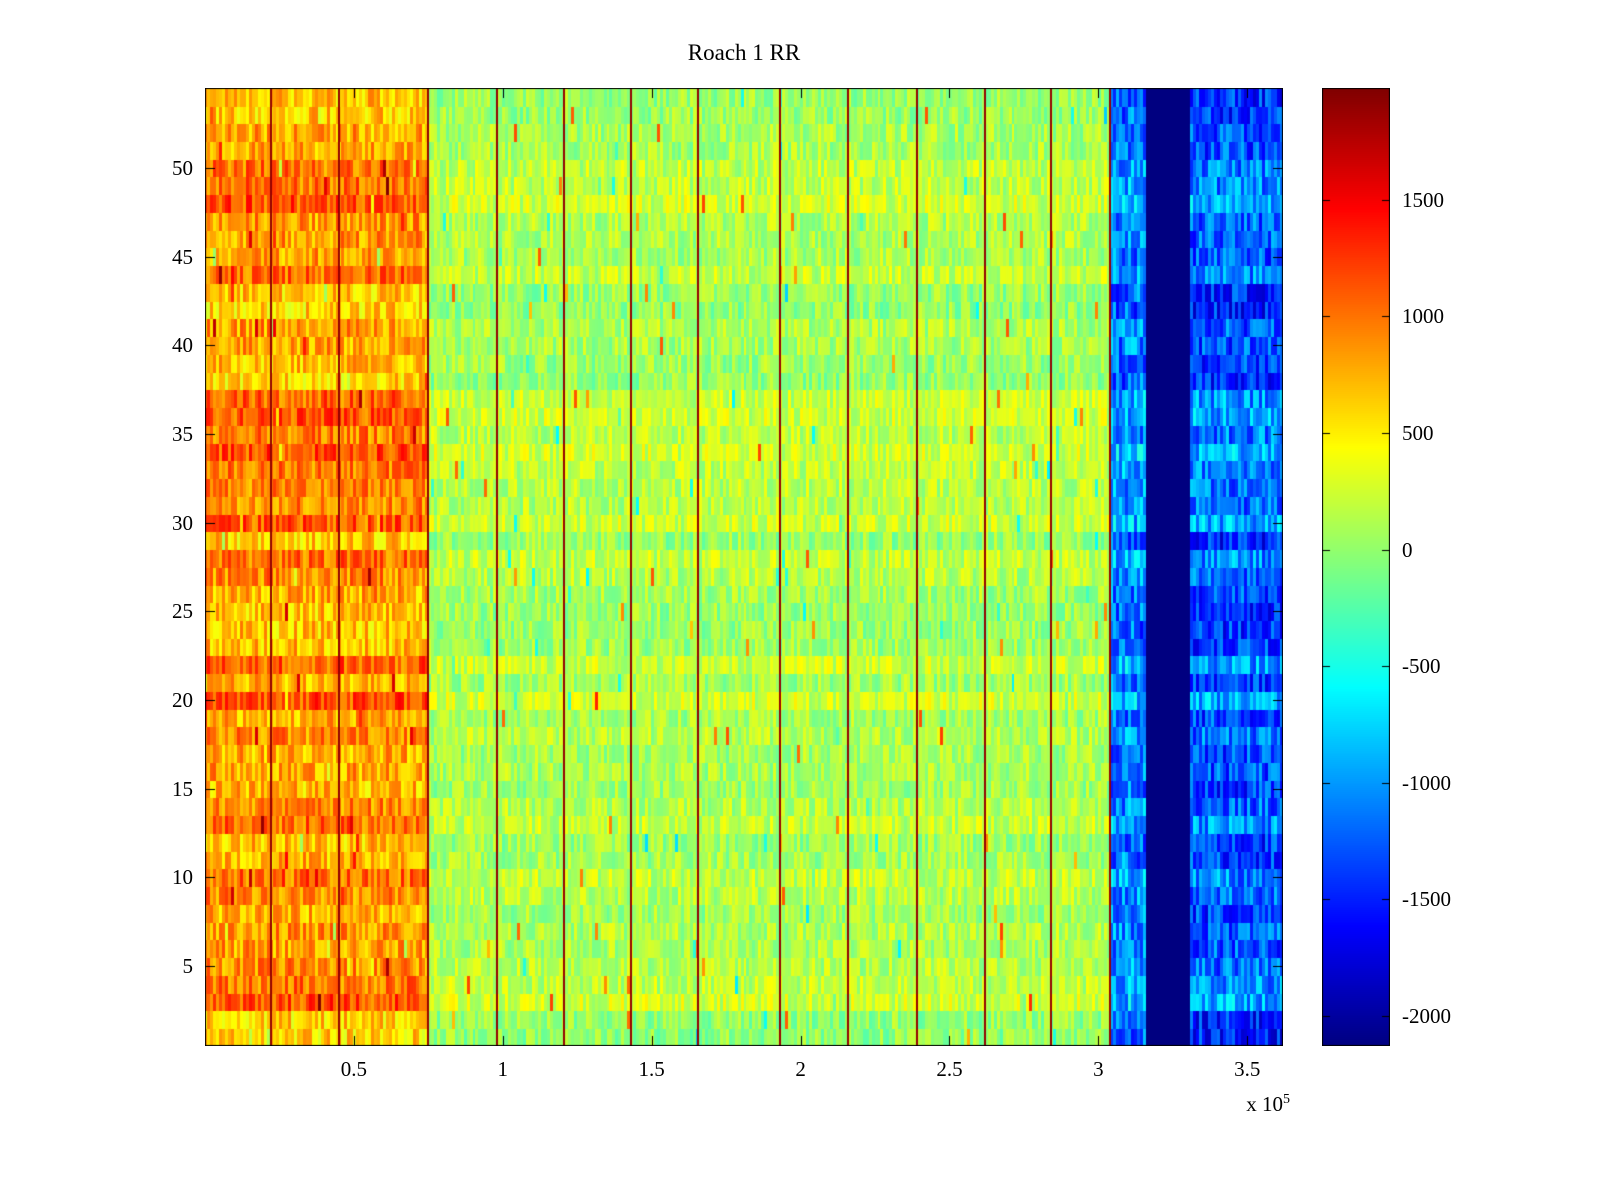 This screenshot has width=1600, height=1200. I want to click on y-tick-label: 20, so click(182, 700).